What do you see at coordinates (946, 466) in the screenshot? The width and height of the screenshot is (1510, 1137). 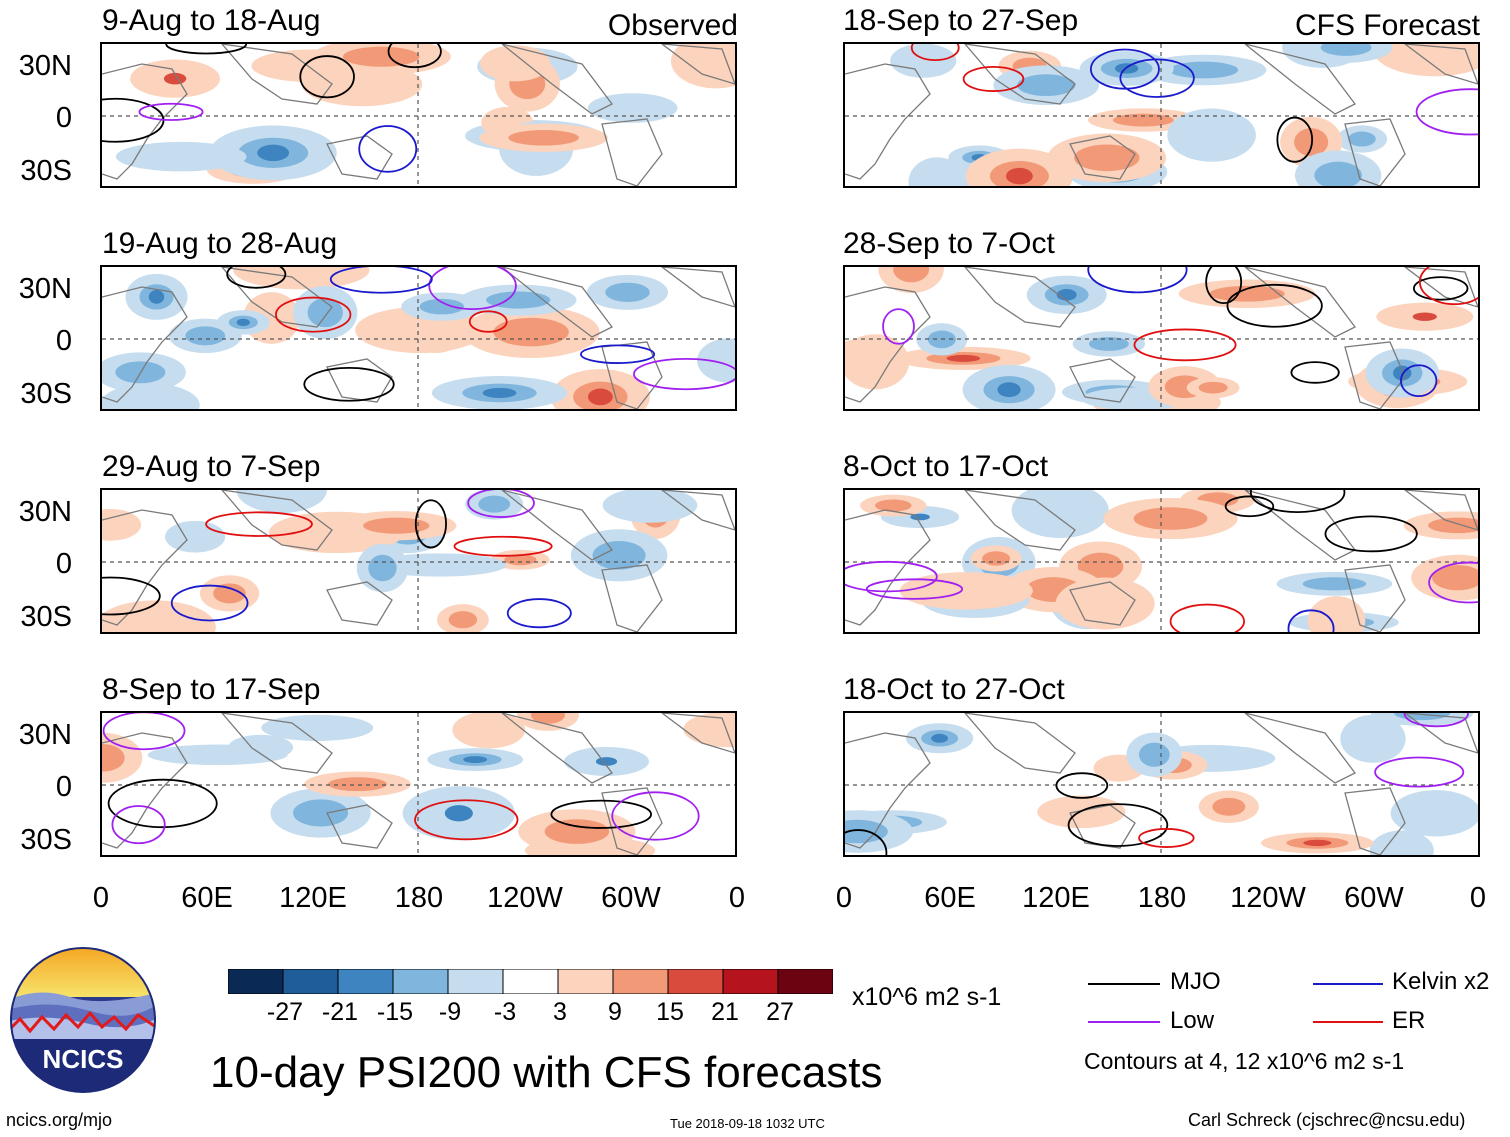 I see `panel-title: 8-Oct to 17-Oct` at bounding box center [946, 466].